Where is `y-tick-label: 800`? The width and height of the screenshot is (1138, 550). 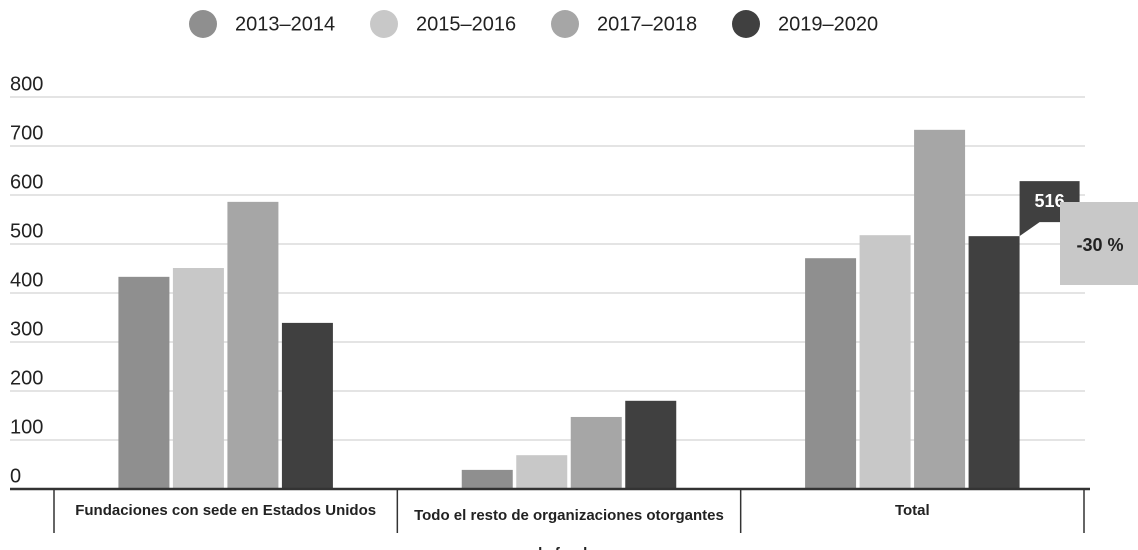 y-tick-label: 800 is located at coordinates (26, 84).